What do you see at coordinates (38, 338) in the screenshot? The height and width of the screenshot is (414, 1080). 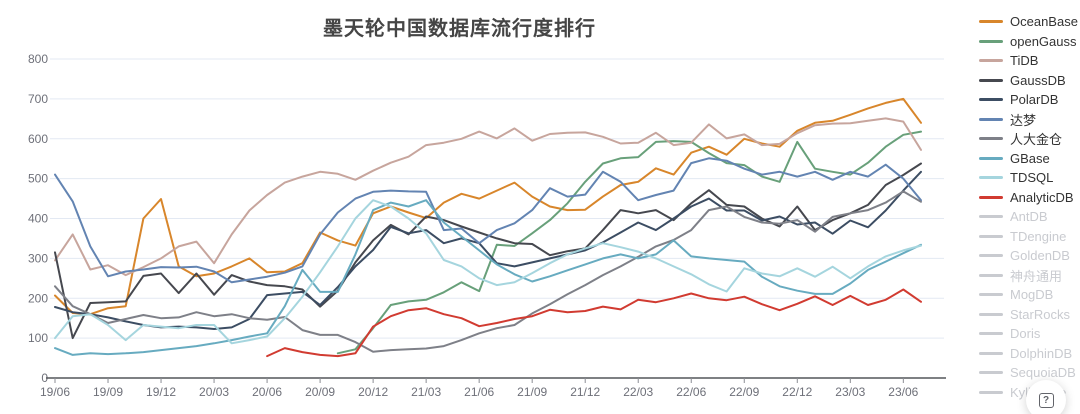 I see `y-axis-label: 100` at bounding box center [38, 338].